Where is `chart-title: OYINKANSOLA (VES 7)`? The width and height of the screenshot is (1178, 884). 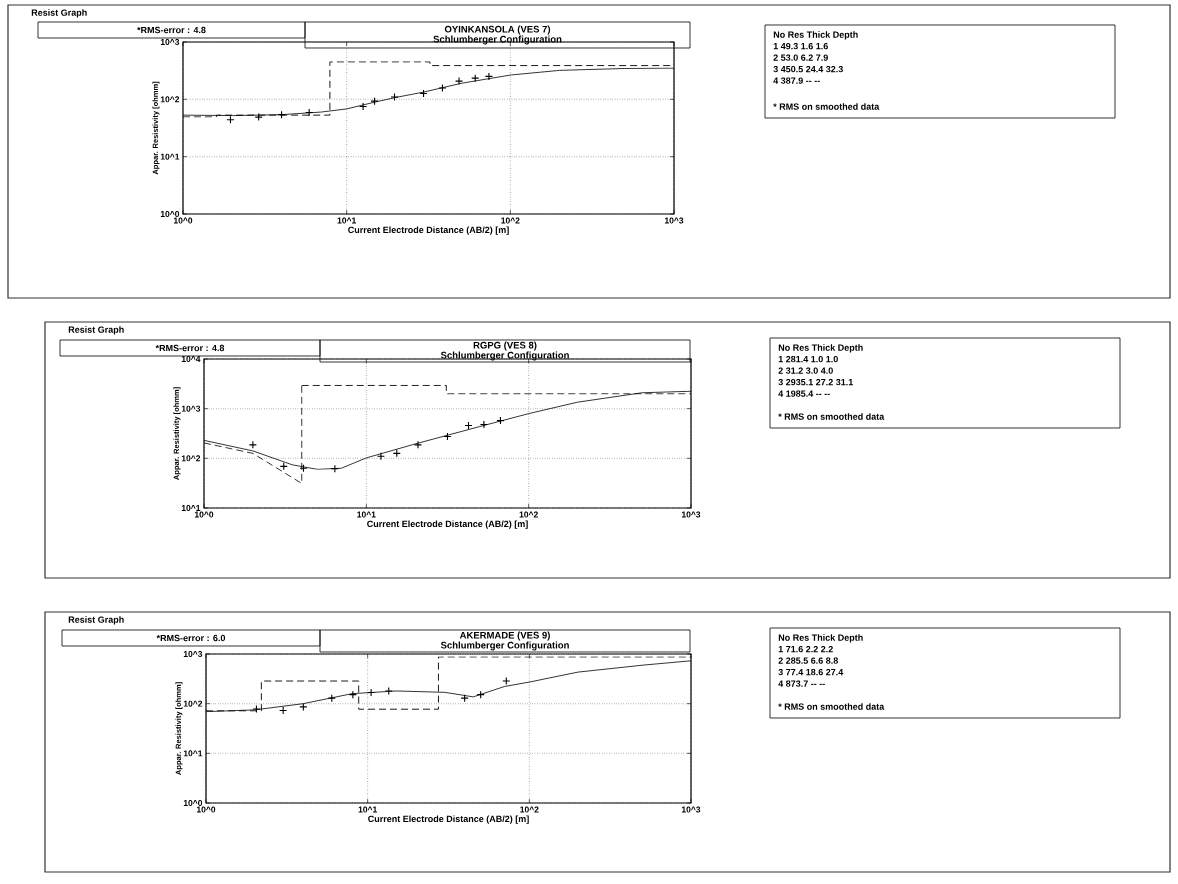 chart-title: OYINKANSOLA (VES 7) is located at coordinates (497, 30).